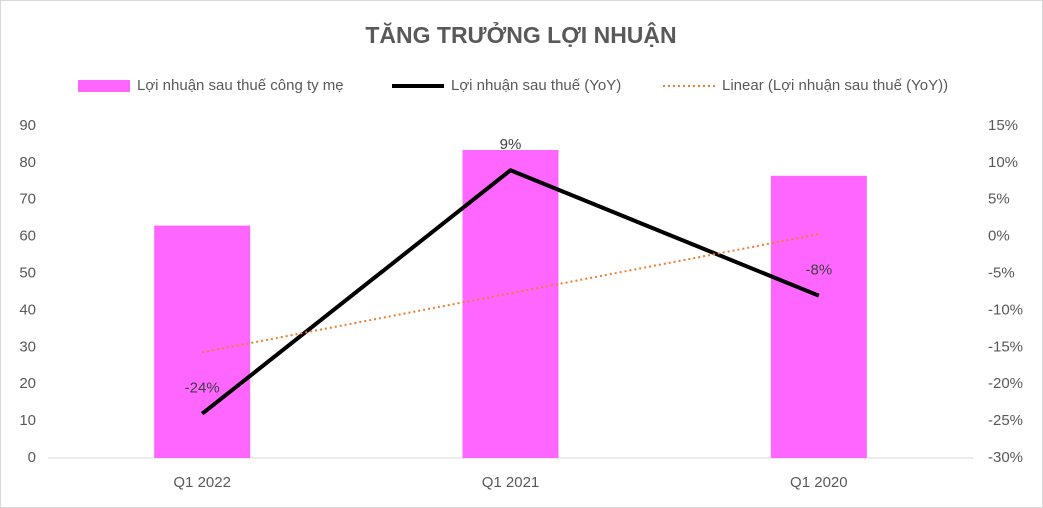 The height and width of the screenshot is (508, 1043). I want to click on data-label: -8%, so click(818, 270).